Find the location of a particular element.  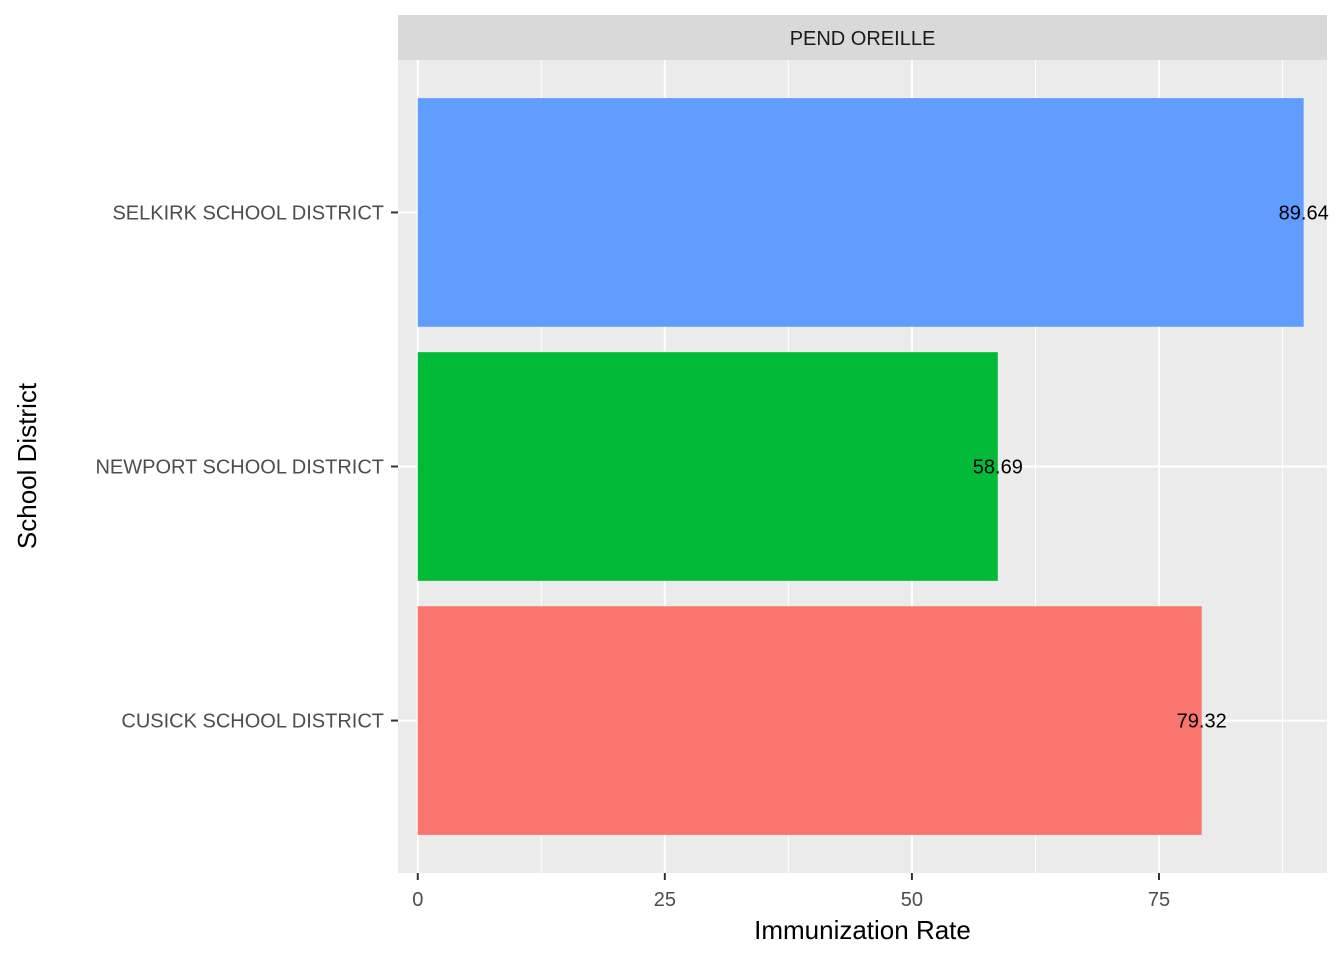

bar-value-label: 58.69 is located at coordinates (998, 468).